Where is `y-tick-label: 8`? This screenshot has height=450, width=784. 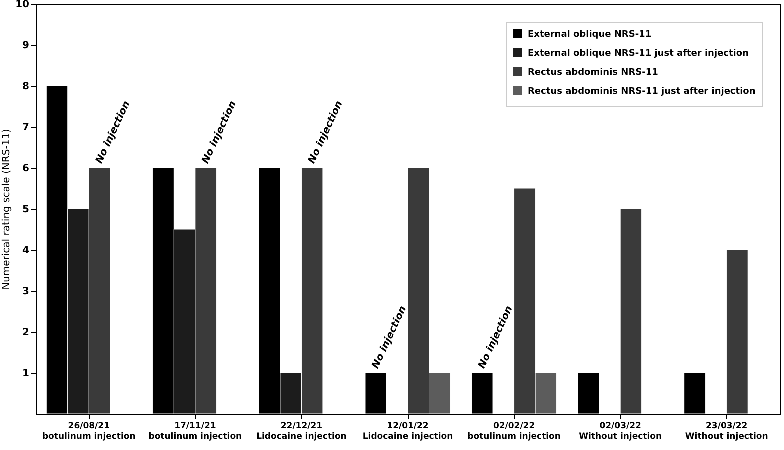 y-tick-label: 8 is located at coordinates (26, 87).